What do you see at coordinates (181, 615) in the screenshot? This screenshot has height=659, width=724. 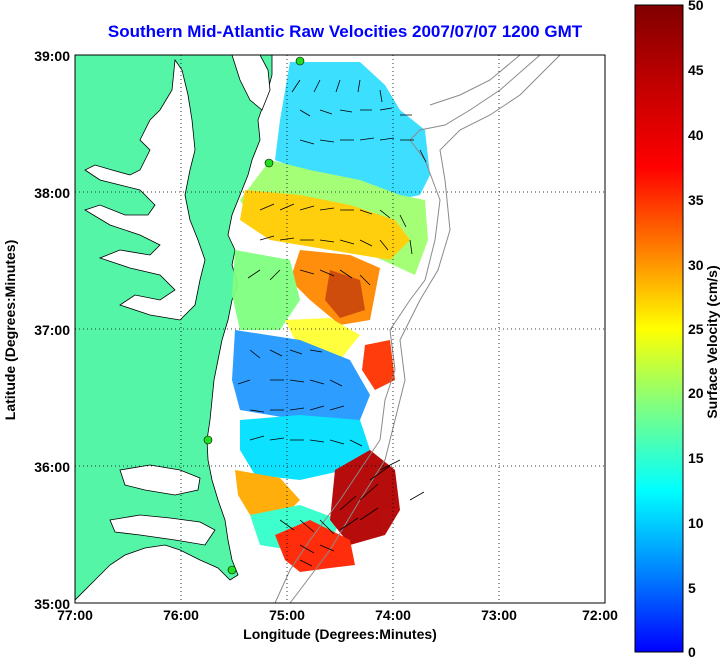 I see `x-tick-label: 76:00` at bounding box center [181, 615].